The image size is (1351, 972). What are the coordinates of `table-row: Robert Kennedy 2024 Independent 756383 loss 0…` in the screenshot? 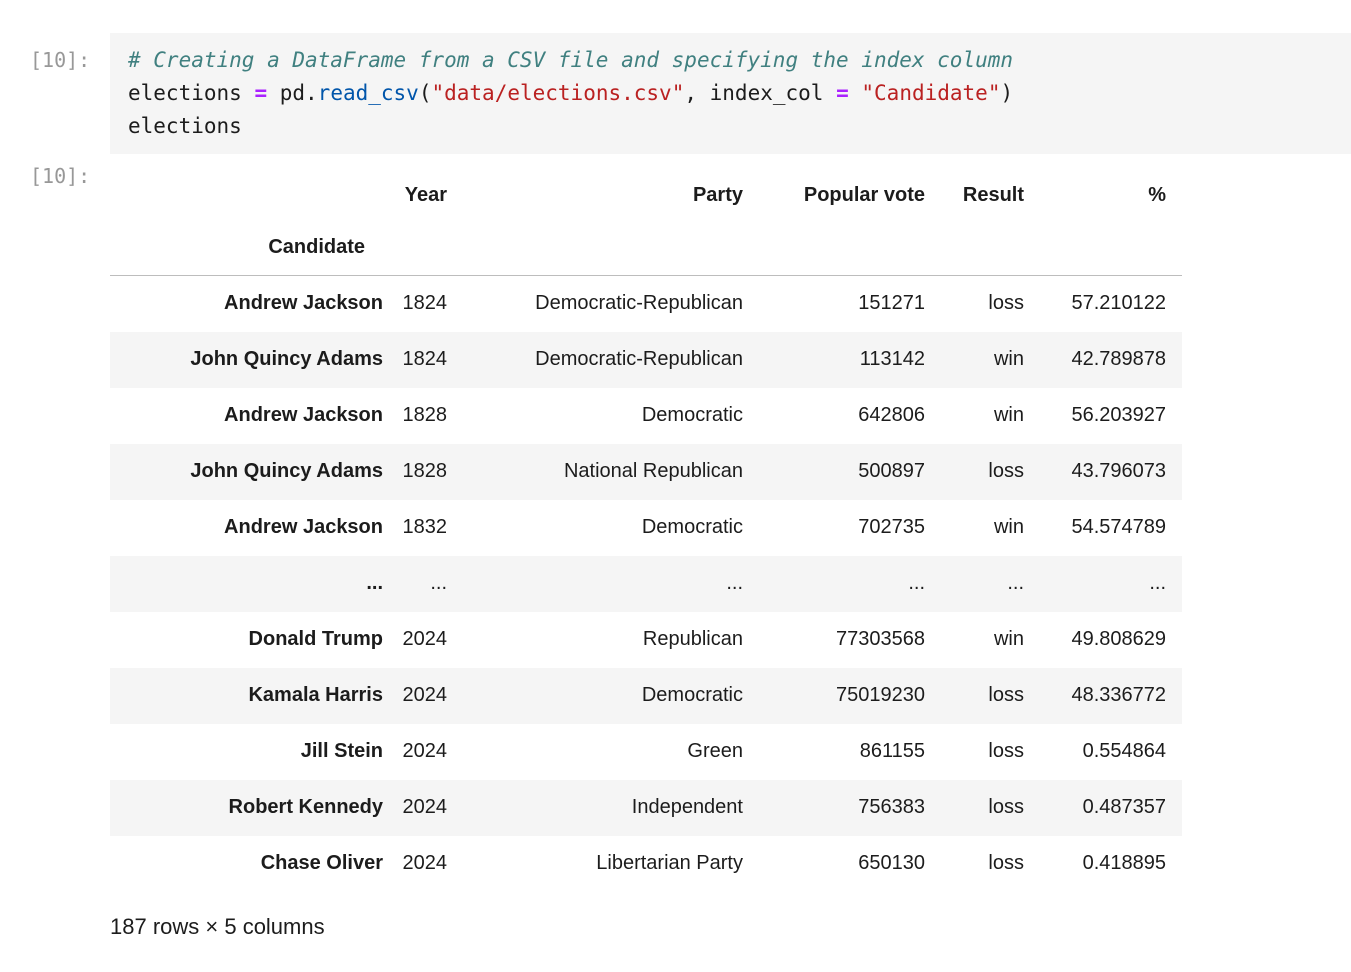 It's located at (646, 807).